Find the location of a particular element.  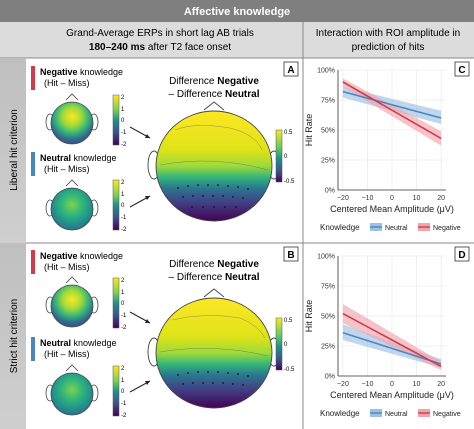

head-difference-liberal is located at coordinates (214, 161).